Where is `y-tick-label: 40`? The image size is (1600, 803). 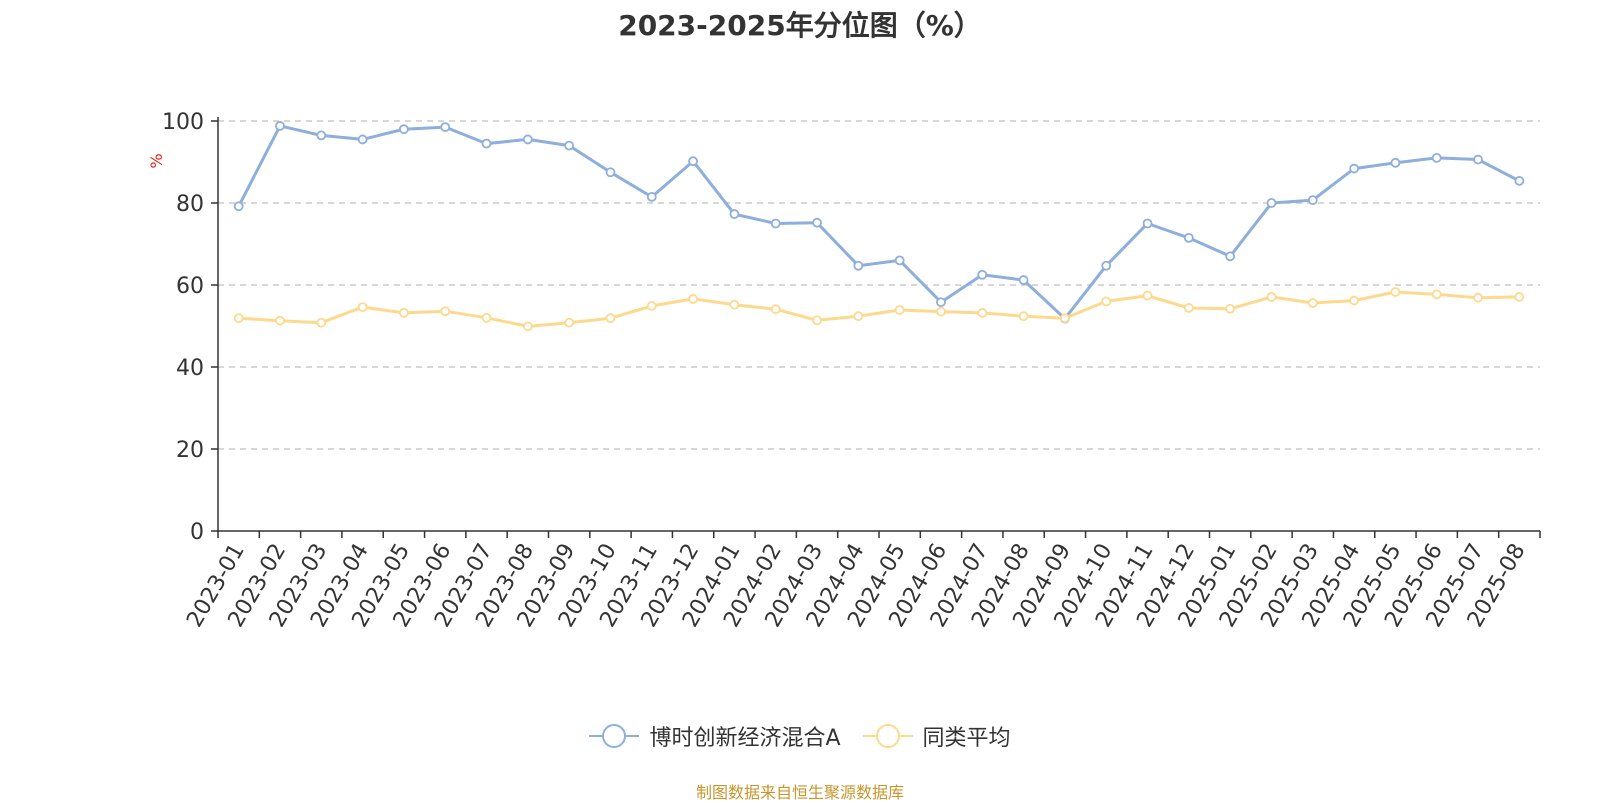
y-tick-label: 40 is located at coordinates (190, 368).